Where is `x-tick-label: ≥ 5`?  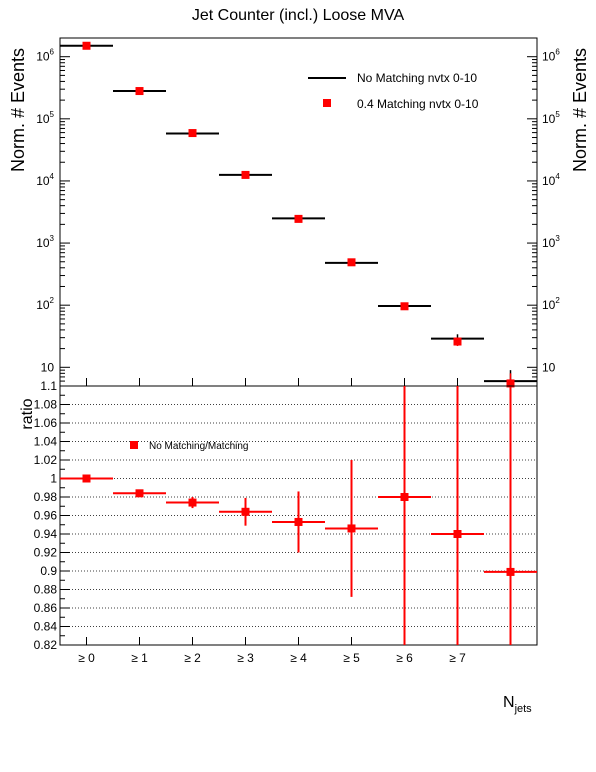 x-tick-label: ≥ 5 is located at coordinates (351, 658).